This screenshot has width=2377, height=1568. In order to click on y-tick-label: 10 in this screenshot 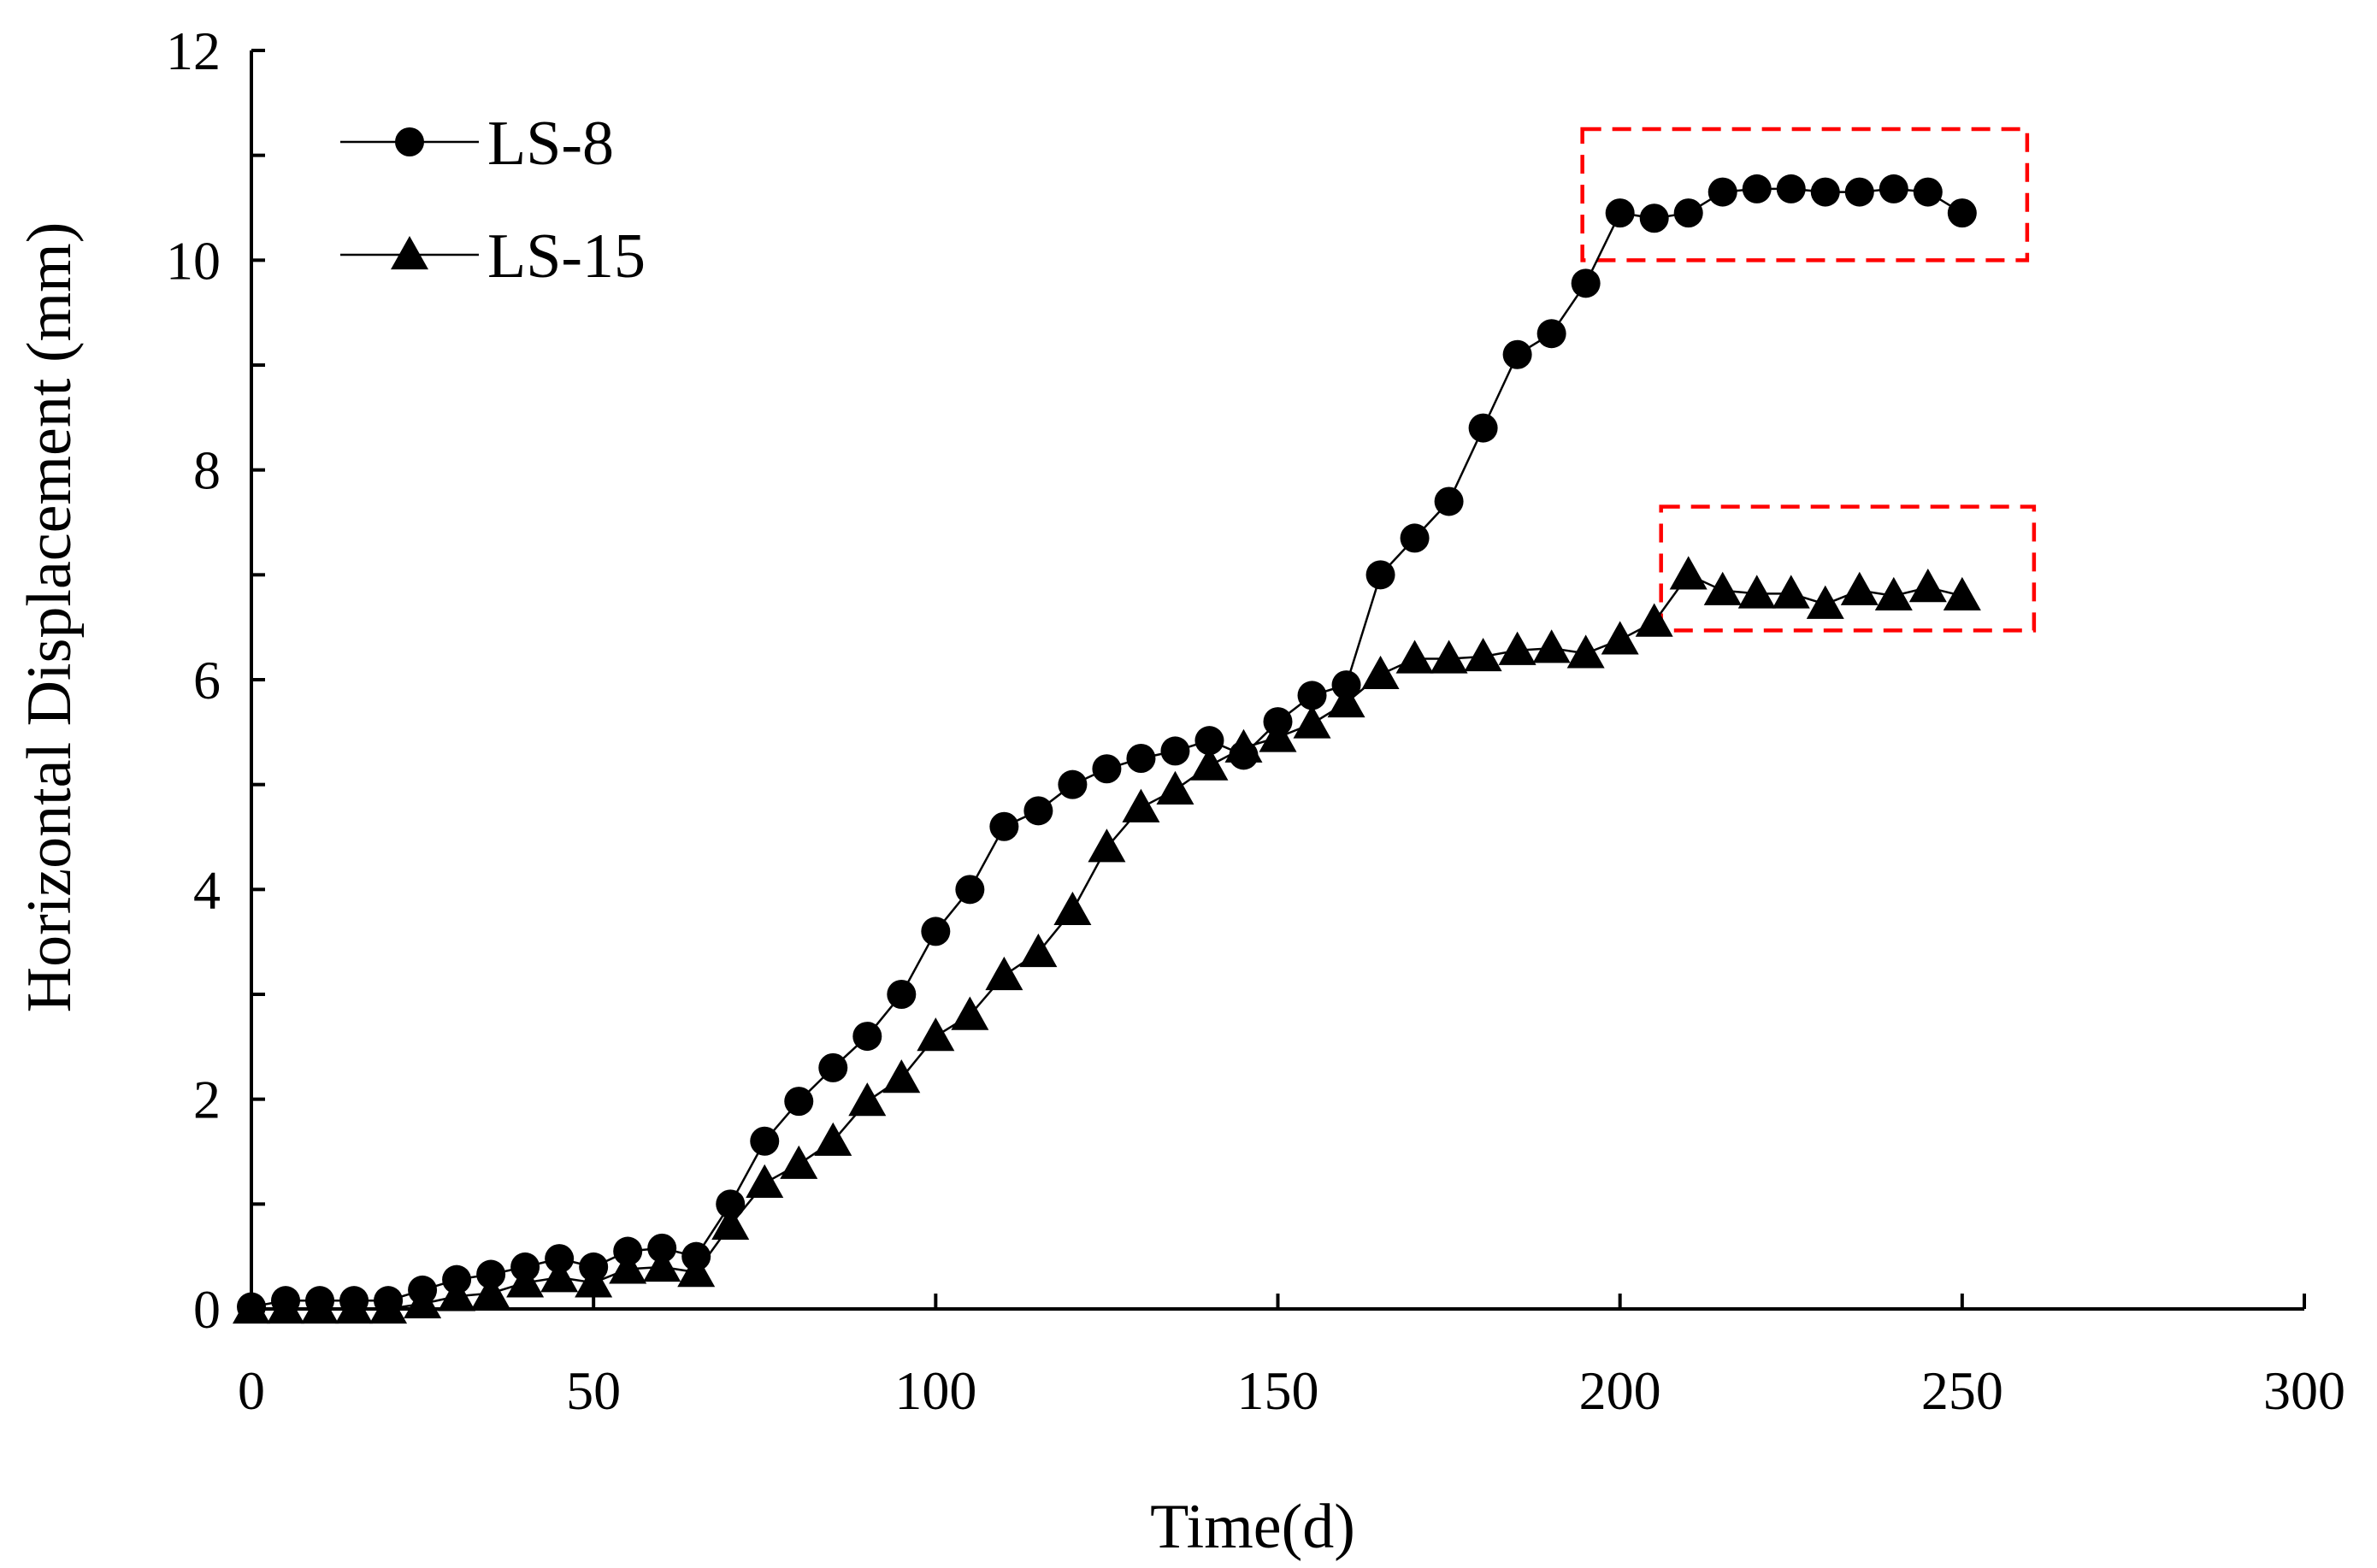, I will do `click(193, 260)`.